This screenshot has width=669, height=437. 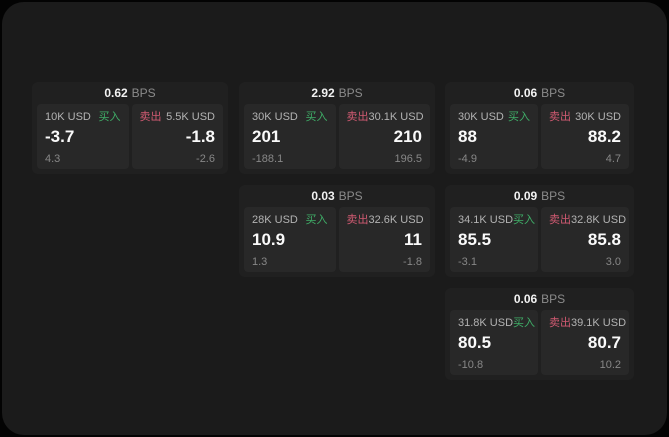 I want to click on buy-delta: 4.3, so click(x=53, y=159).